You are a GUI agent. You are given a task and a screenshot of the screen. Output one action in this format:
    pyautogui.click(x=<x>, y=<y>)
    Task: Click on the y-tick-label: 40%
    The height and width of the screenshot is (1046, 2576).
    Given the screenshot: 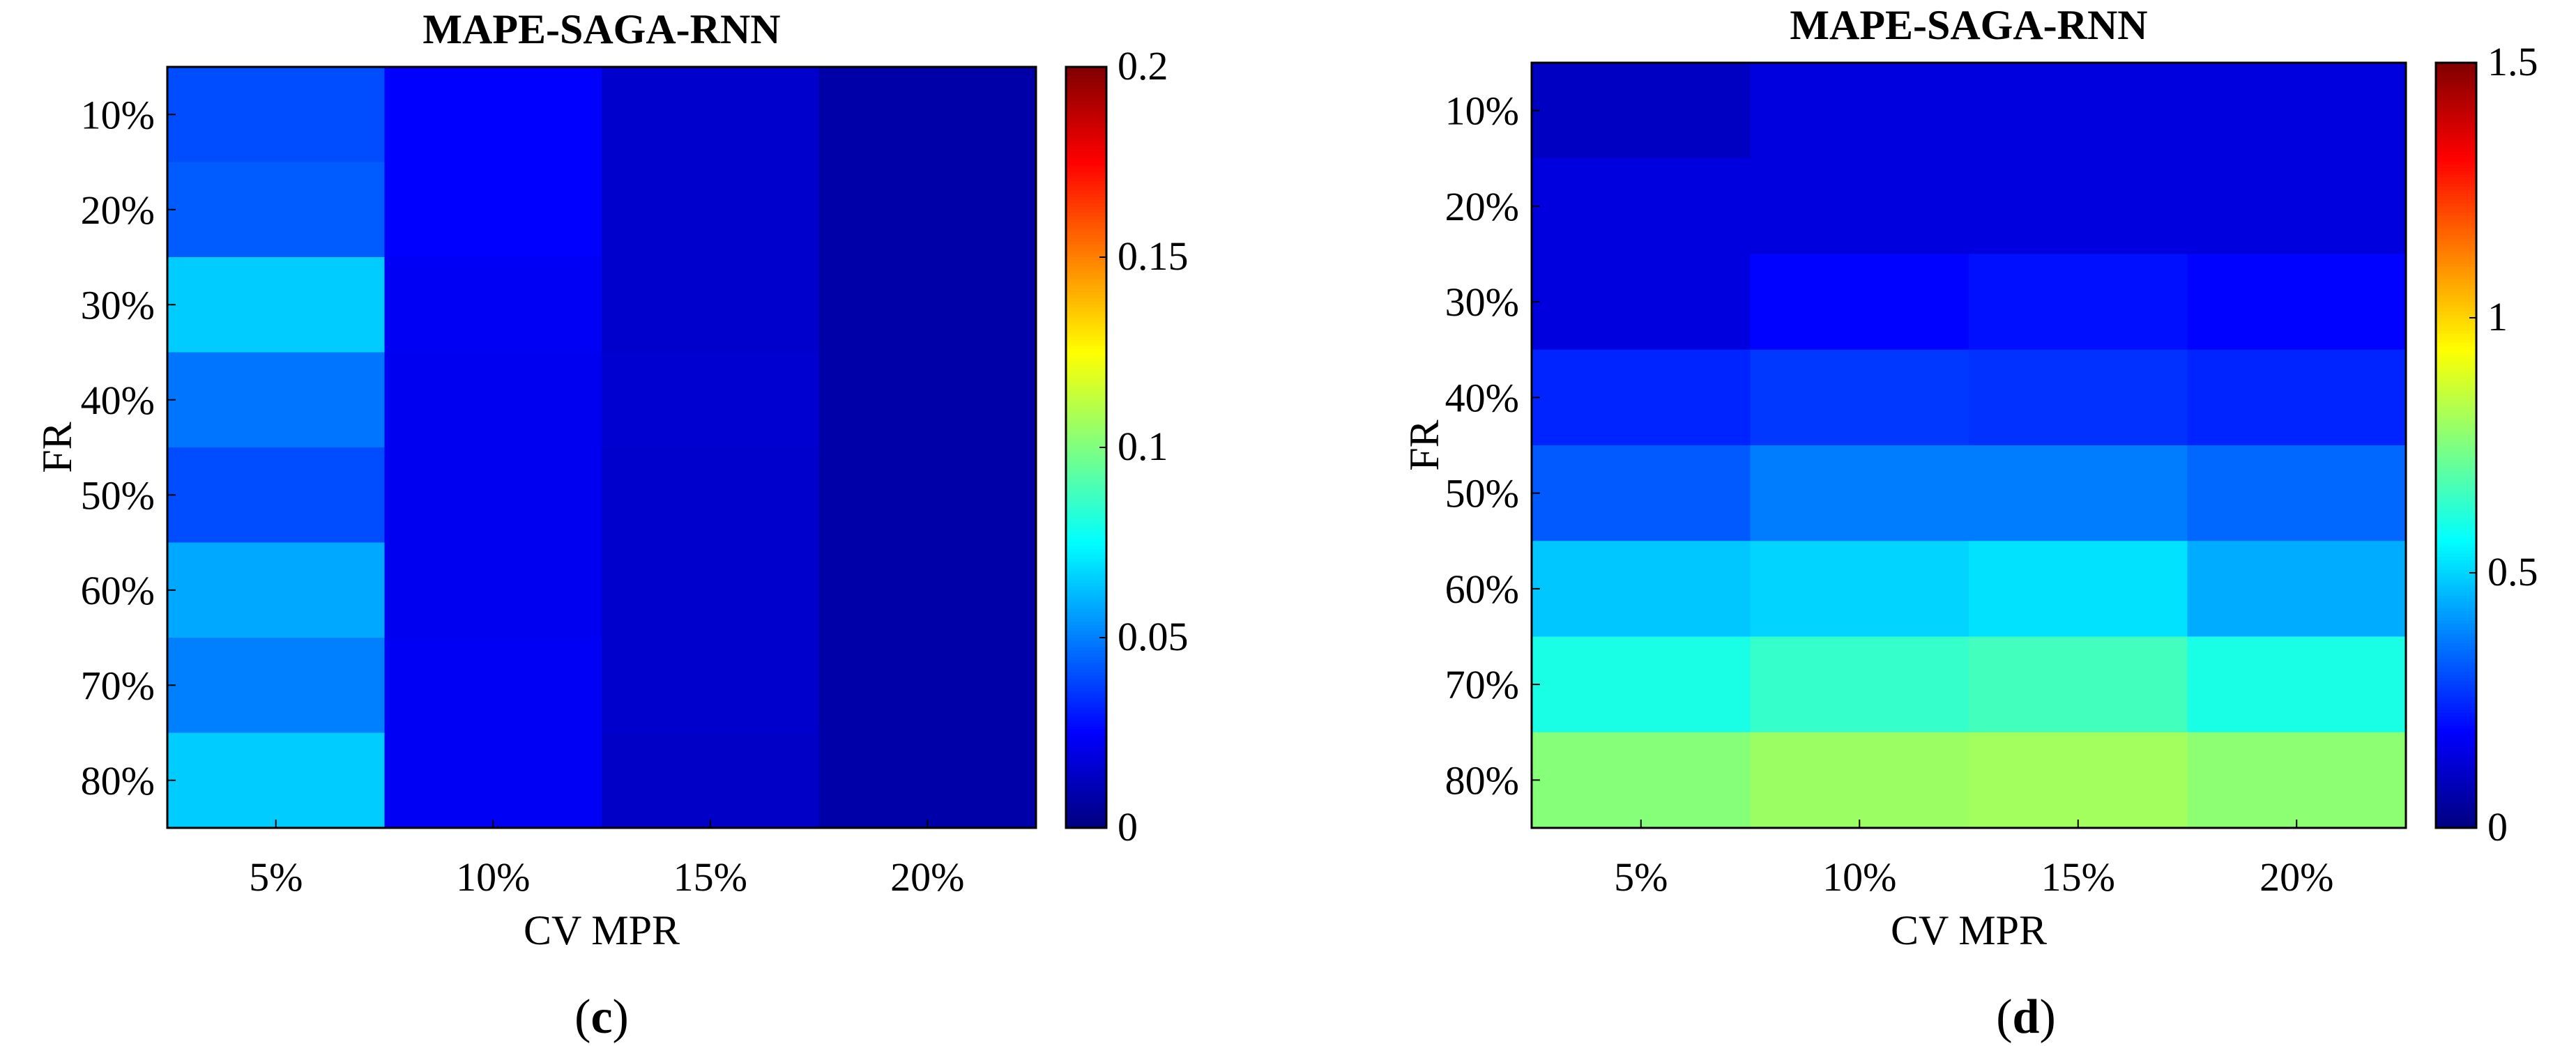 What is the action you would take?
    pyautogui.click(x=1482, y=397)
    